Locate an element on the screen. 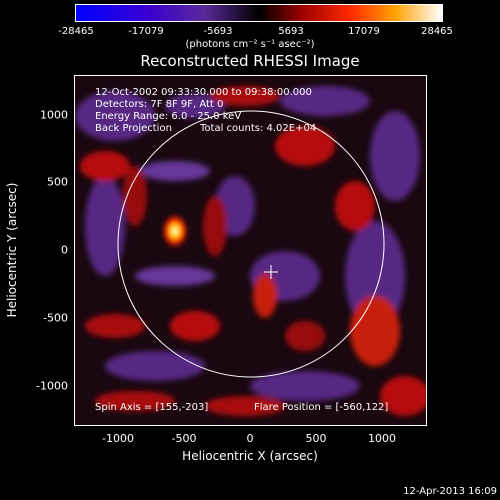  detectors-info: Detectors: 7F 8F 9F, Att 0 is located at coordinates (159, 104).